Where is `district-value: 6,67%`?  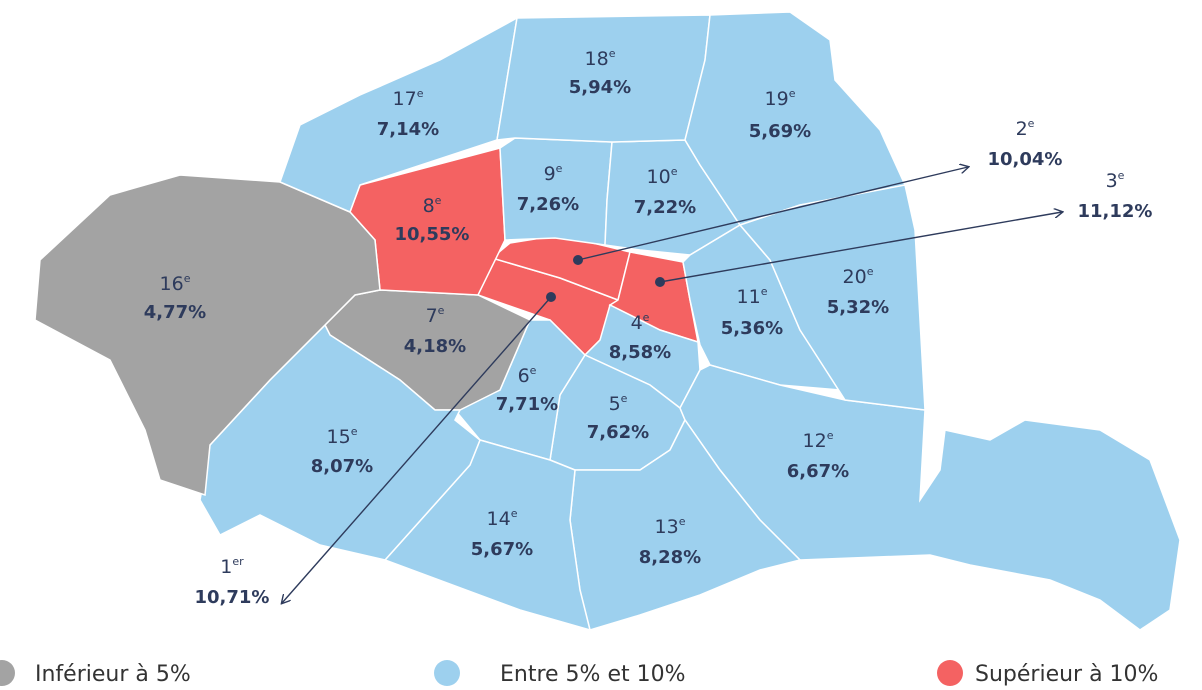 district-value: 6,67% is located at coordinates (818, 471).